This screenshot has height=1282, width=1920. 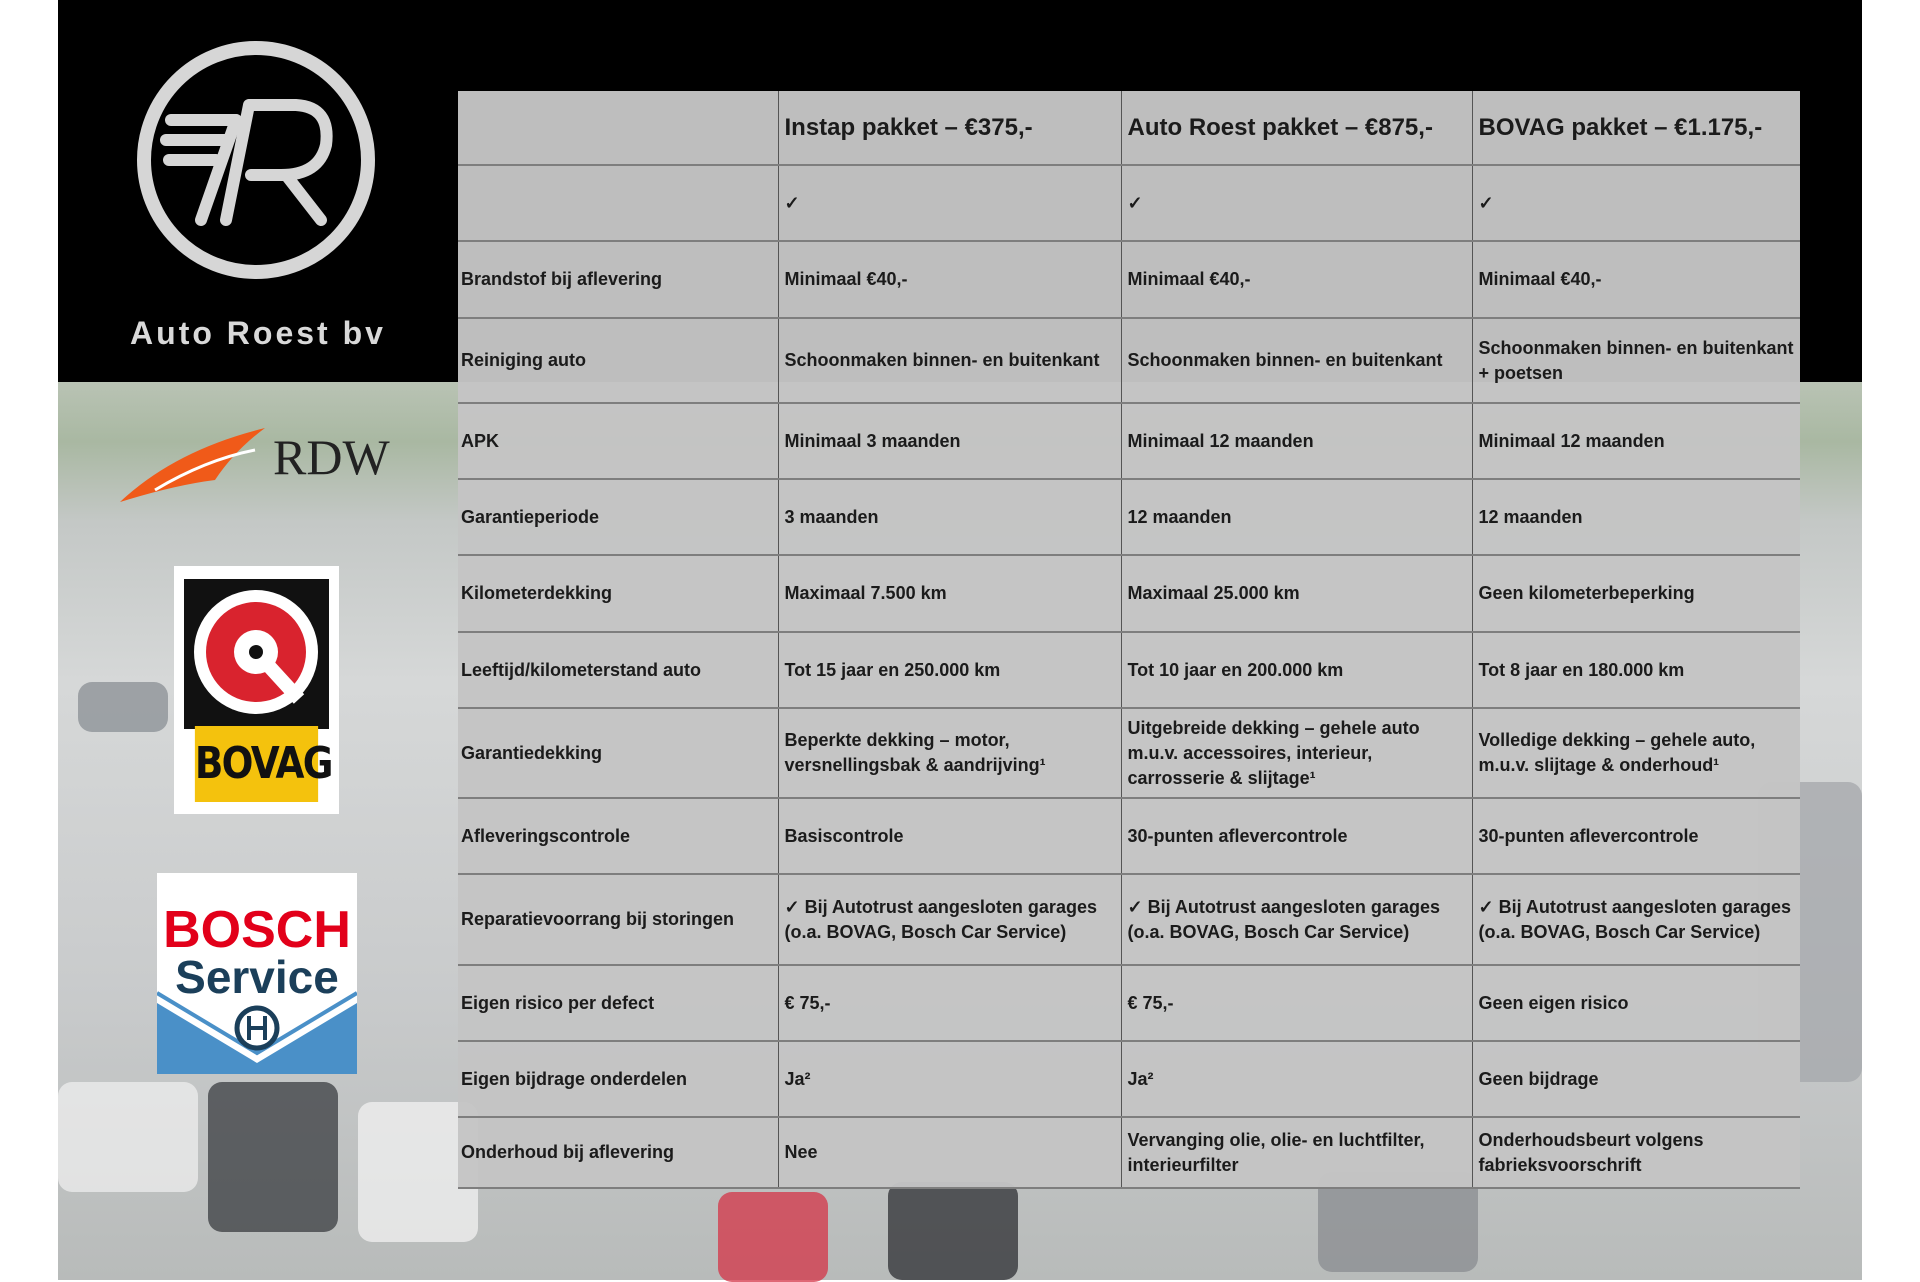 What do you see at coordinates (256, 654) in the screenshot?
I see `bovag-emblem-icon` at bounding box center [256, 654].